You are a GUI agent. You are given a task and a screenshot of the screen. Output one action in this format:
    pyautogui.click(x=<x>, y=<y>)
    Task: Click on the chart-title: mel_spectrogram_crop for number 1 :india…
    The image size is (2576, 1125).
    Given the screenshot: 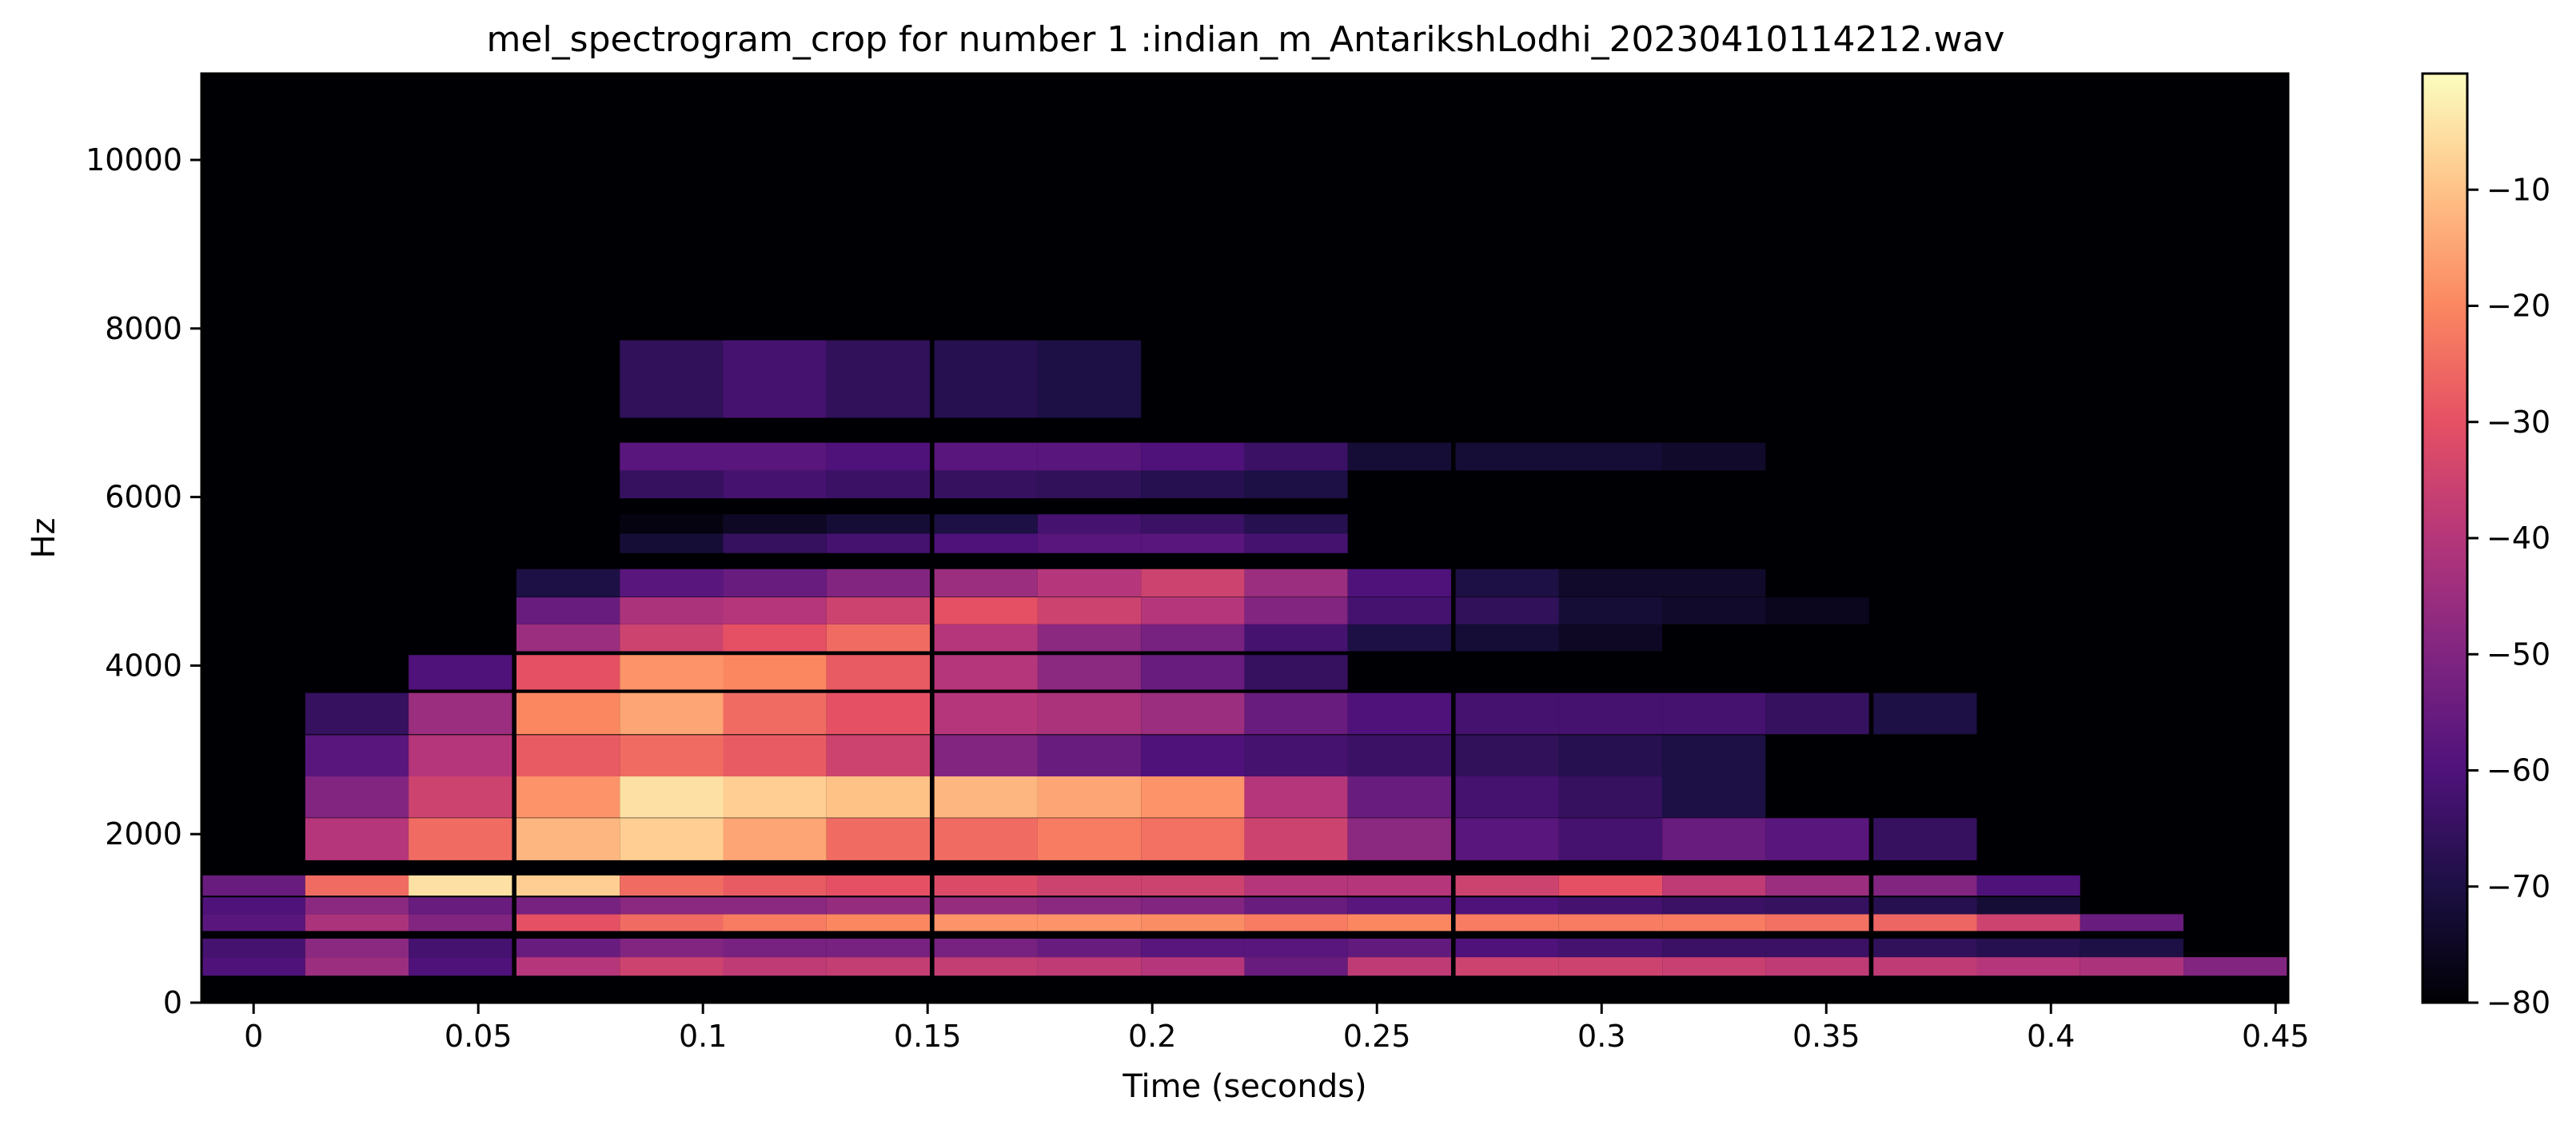 What is the action you would take?
    pyautogui.click(x=1246, y=39)
    